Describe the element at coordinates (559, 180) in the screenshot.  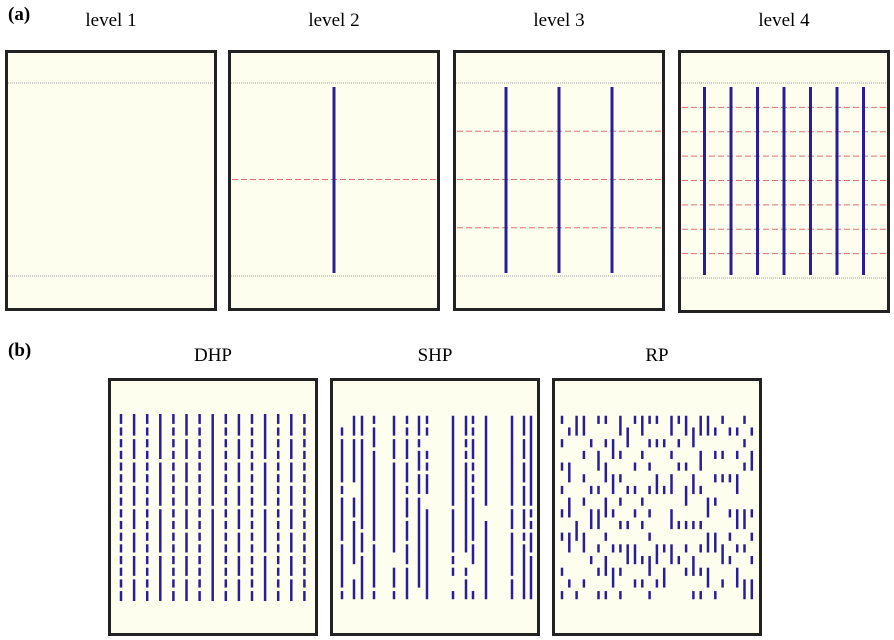
I see `level-3-panel` at that location.